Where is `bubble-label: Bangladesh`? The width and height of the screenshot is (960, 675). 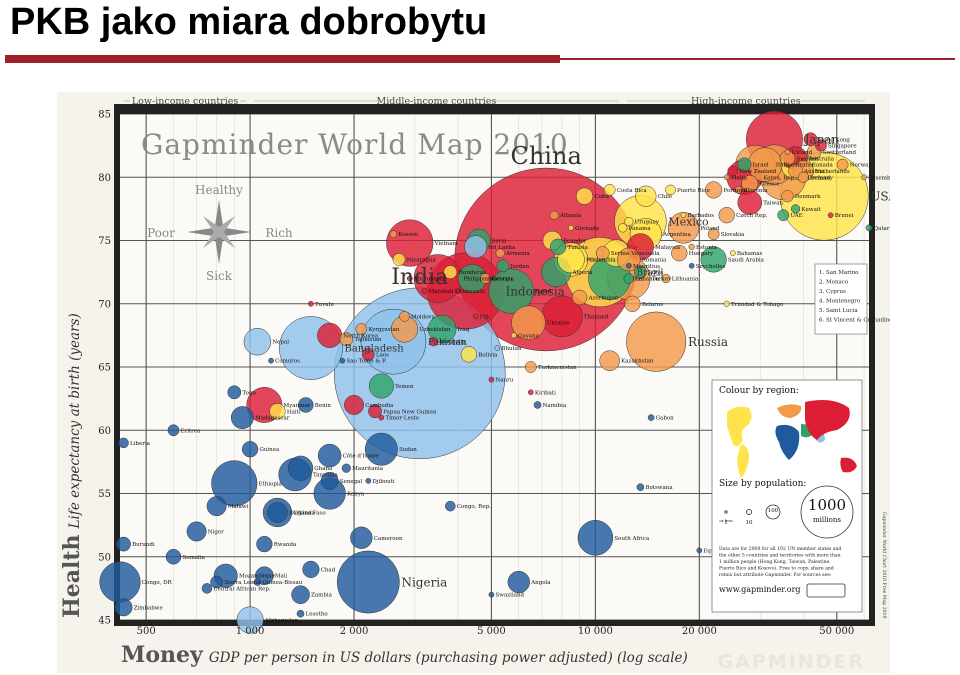
bubble-label: Bangladesh is located at coordinates (375, 349).